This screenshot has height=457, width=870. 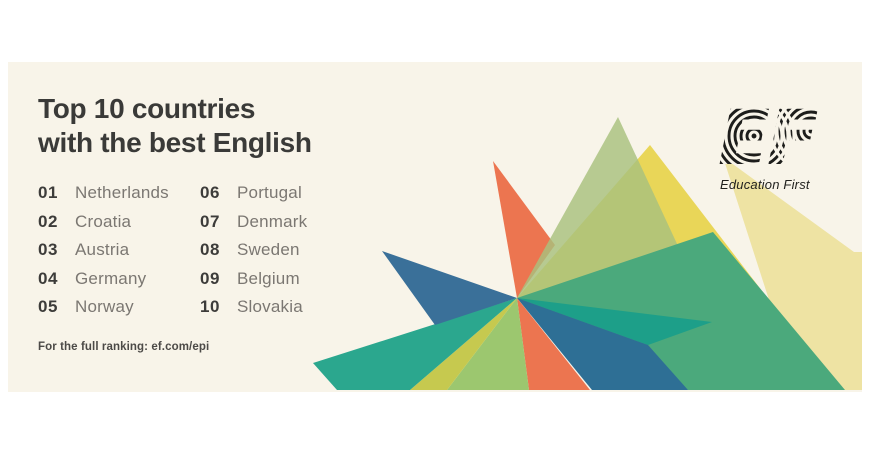 I want to click on ranking-number: 10, so click(x=210, y=307).